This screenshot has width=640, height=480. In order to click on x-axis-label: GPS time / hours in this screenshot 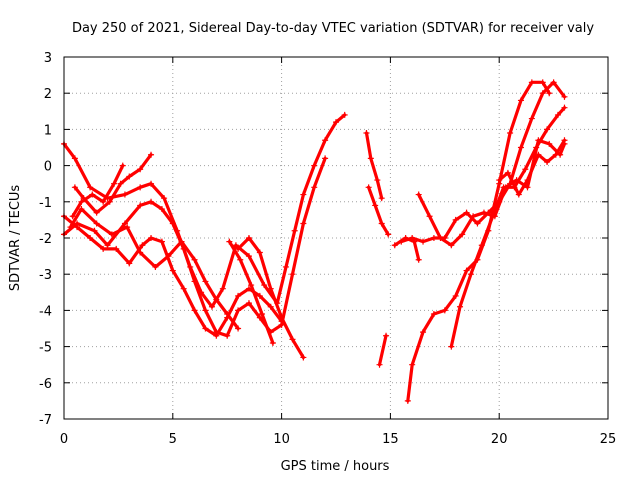, I will do `click(335, 466)`.